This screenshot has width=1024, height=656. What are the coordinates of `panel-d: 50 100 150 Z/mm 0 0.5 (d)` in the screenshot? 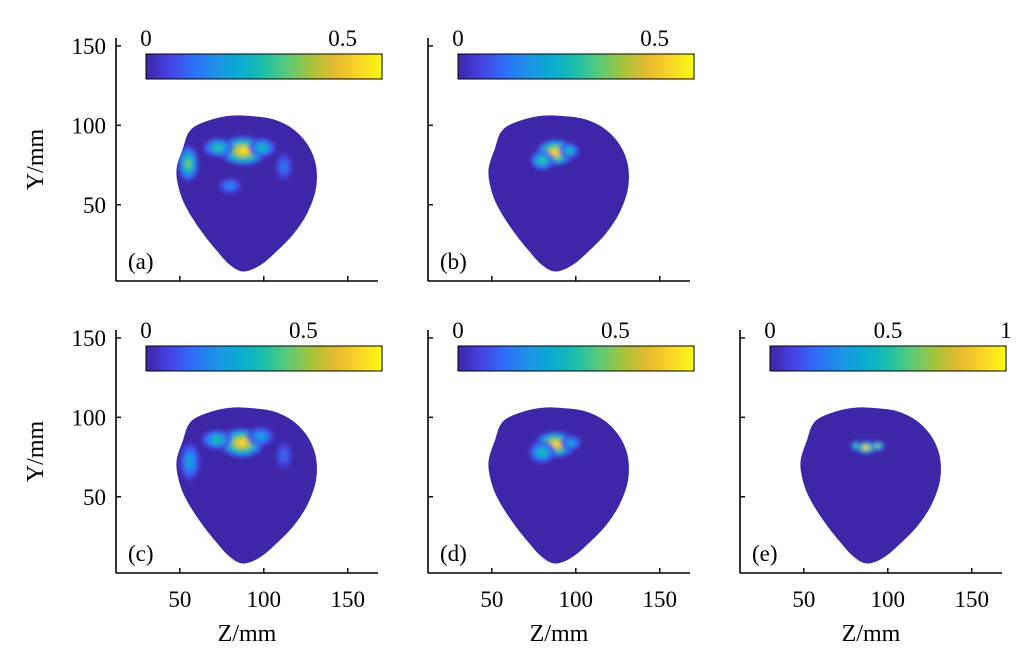 It's located at (561, 482).